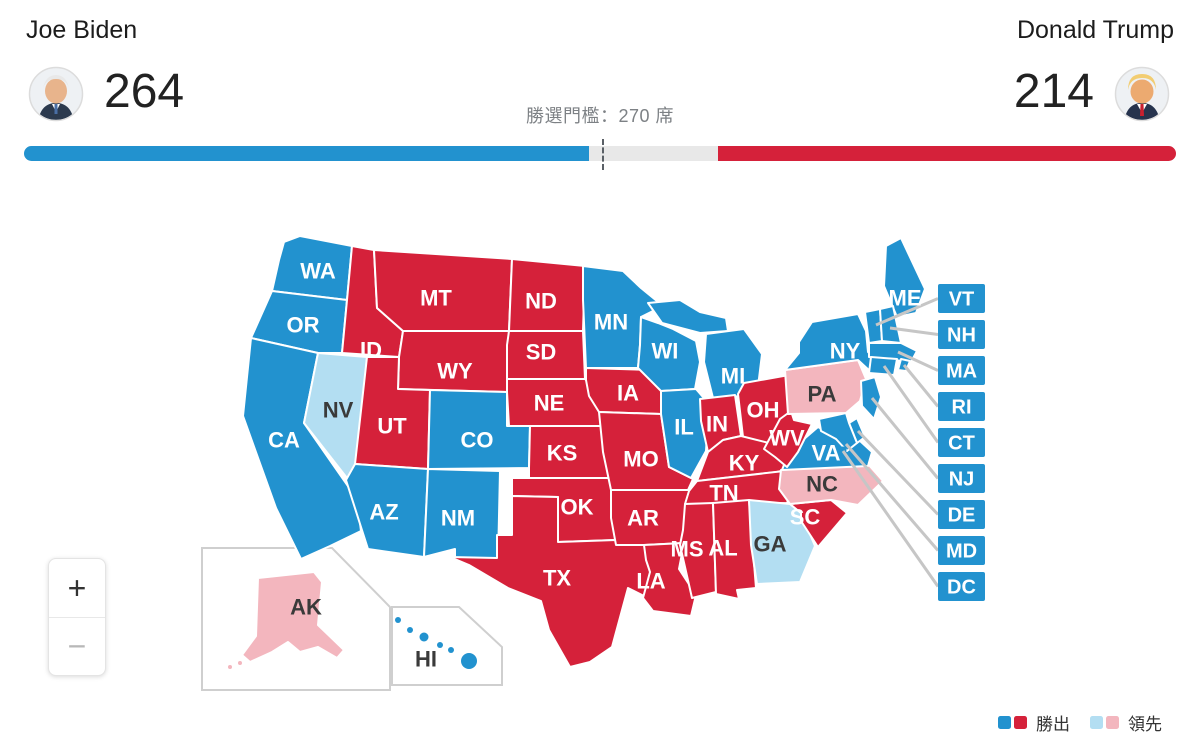 The height and width of the screenshot is (749, 1200). What do you see at coordinates (306, 607) in the screenshot?
I see `state-label-AK: AK` at bounding box center [306, 607].